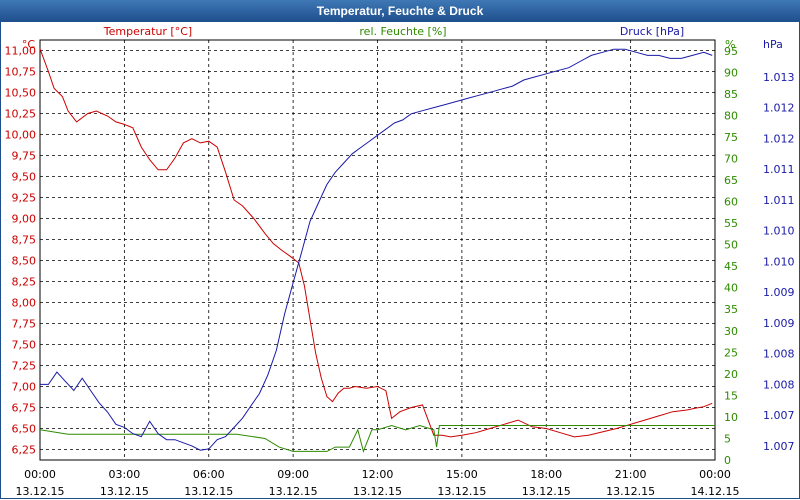 The image size is (800, 500). What do you see at coordinates (731, 256) in the screenshot?
I see `humidity-axis: 0 5 10 15 20 25 30 35 40 45 50 55 60 65 70 75 80 85 90 95` at bounding box center [731, 256].